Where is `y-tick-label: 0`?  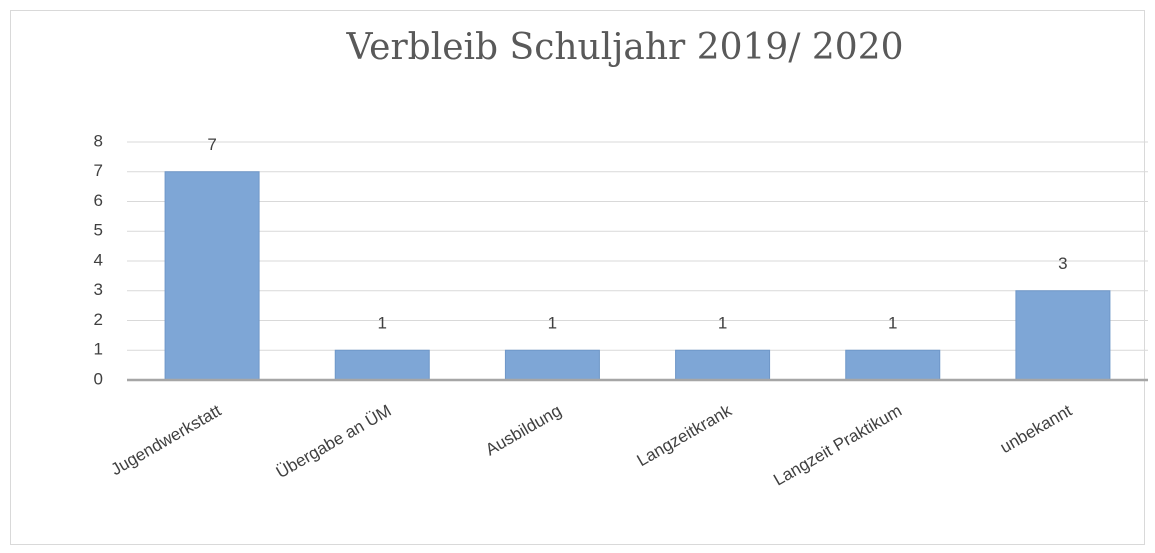 y-tick-label: 0 is located at coordinates (98, 378).